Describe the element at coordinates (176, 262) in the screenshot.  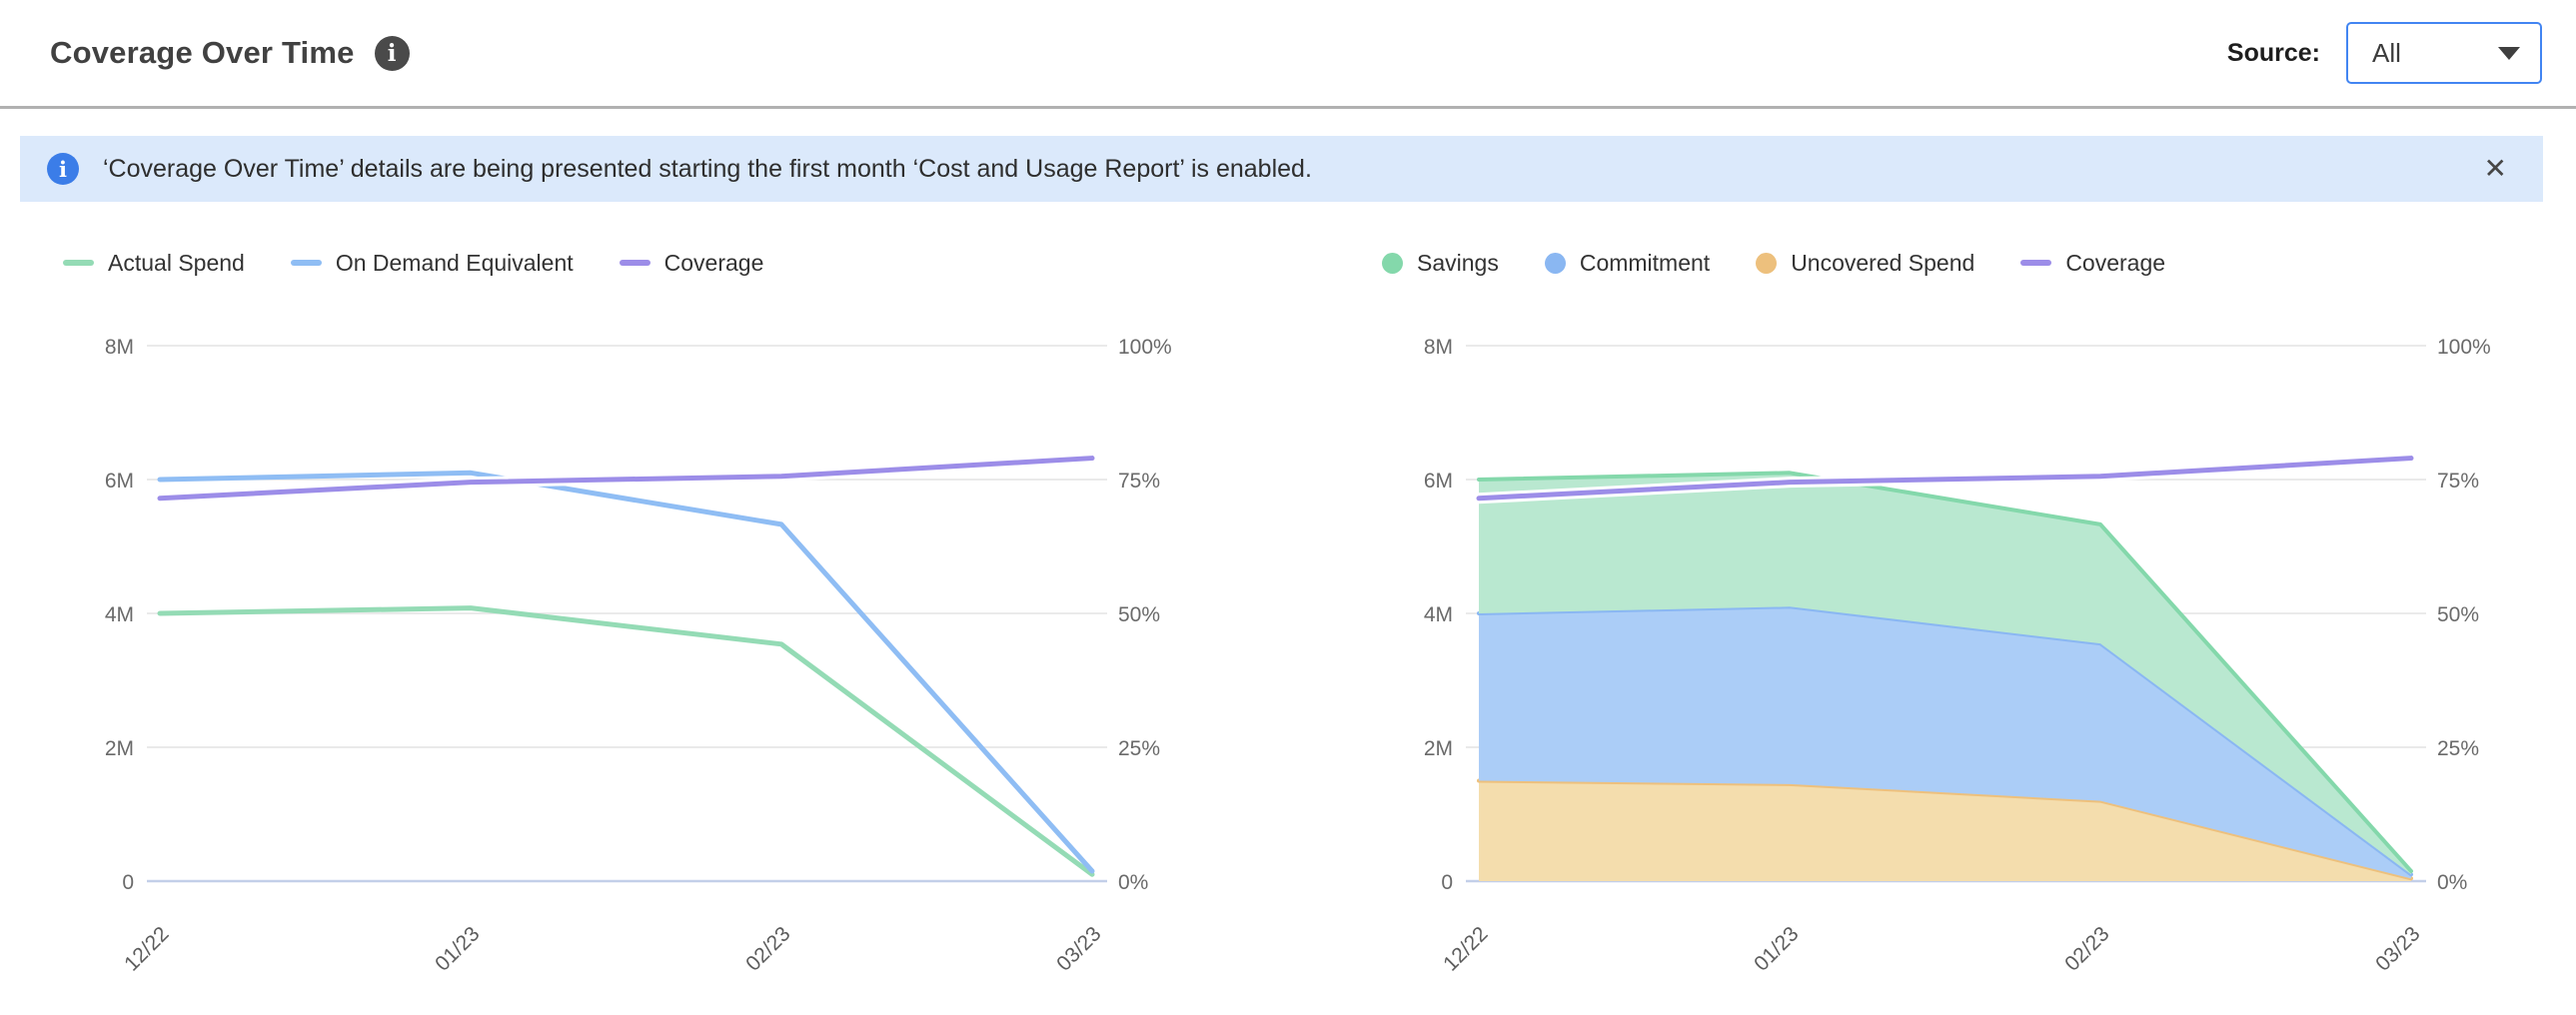
I see `legend-label: Actual Spend` at that location.